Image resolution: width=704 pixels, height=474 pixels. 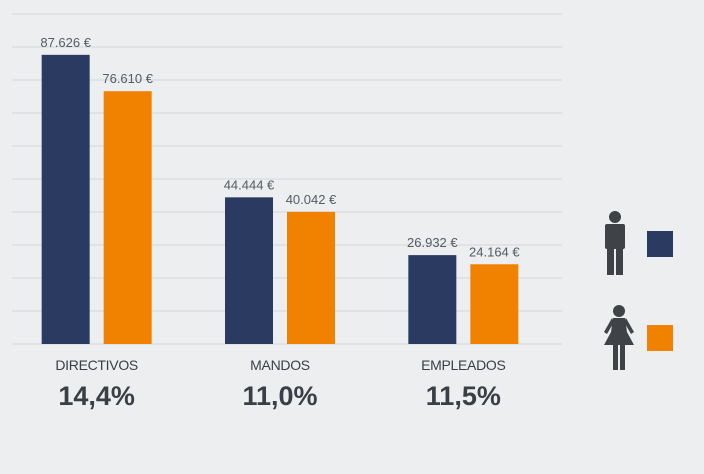 I want to click on bar-value-label: 87.626 €, so click(x=65, y=42).